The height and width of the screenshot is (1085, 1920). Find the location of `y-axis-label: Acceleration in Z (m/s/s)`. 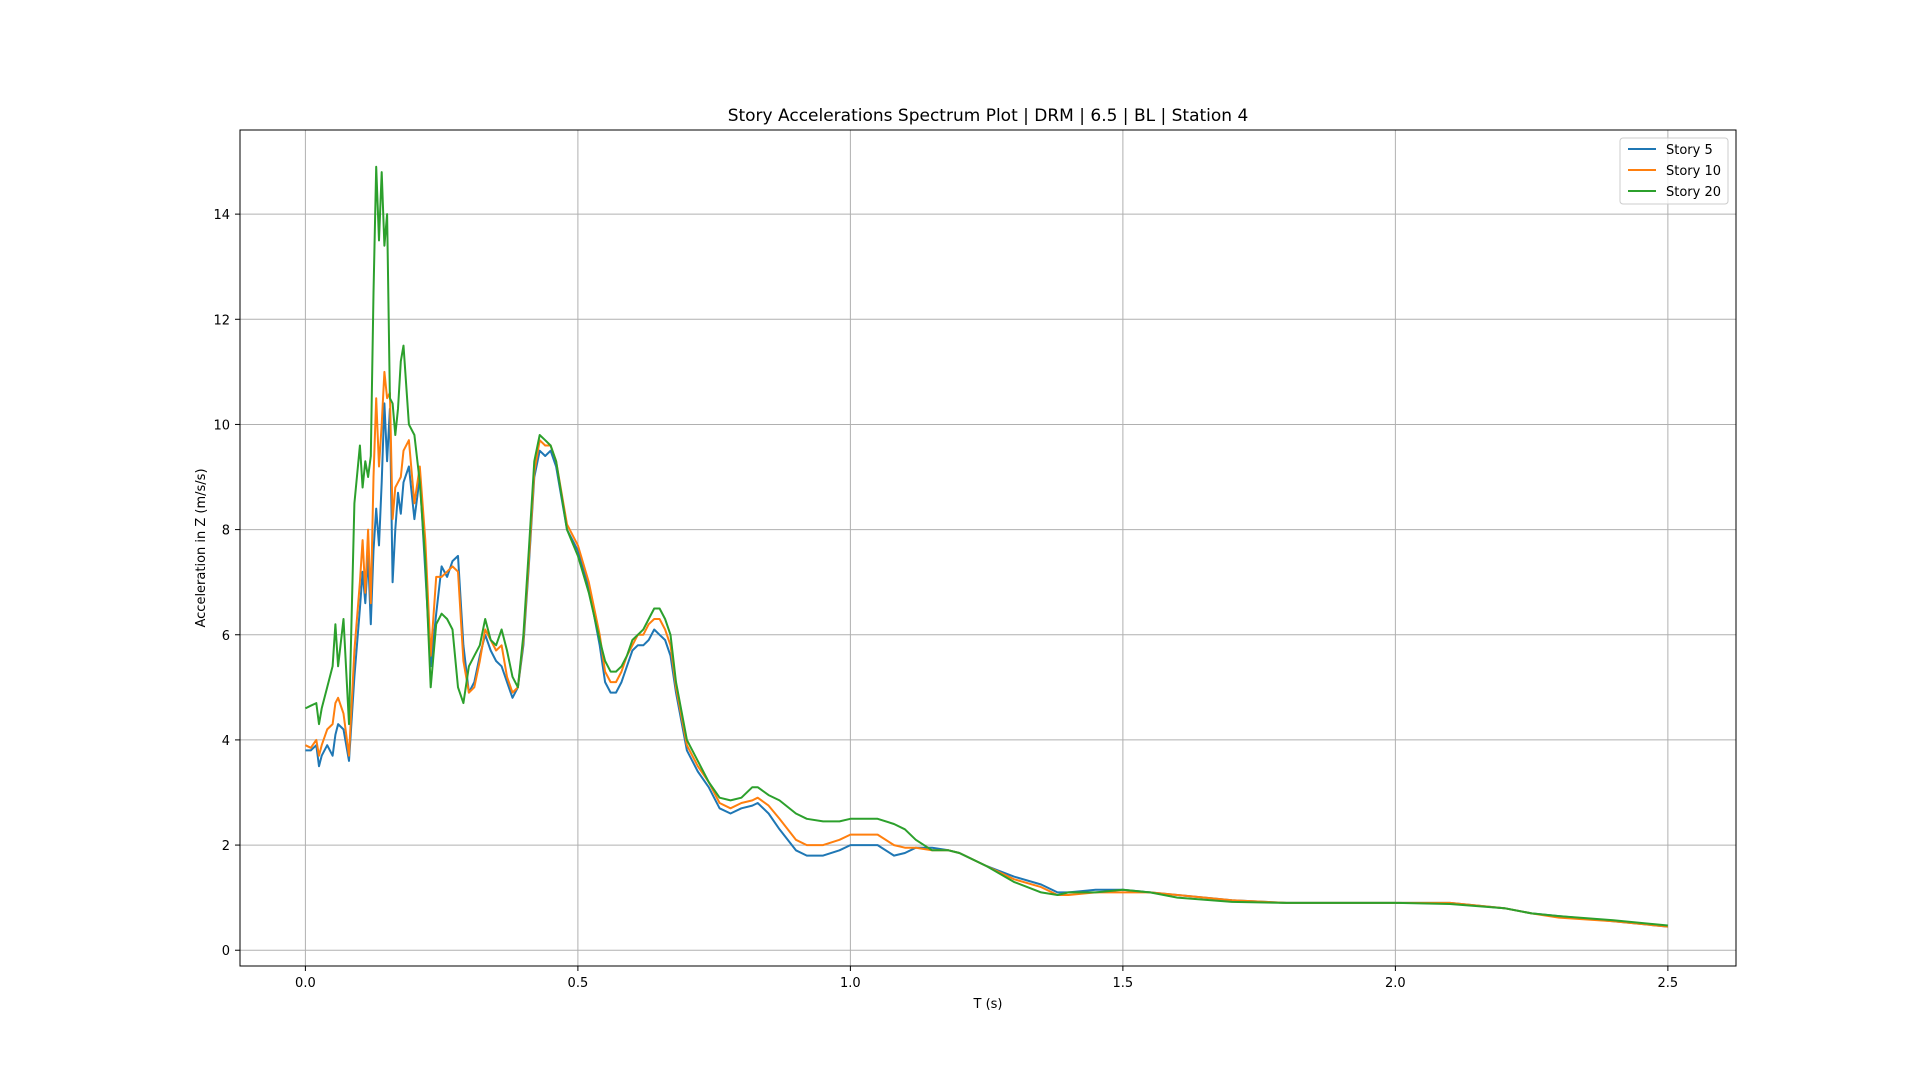

y-axis-label: Acceleration in Z (m/s/s) is located at coordinates (201, 547).